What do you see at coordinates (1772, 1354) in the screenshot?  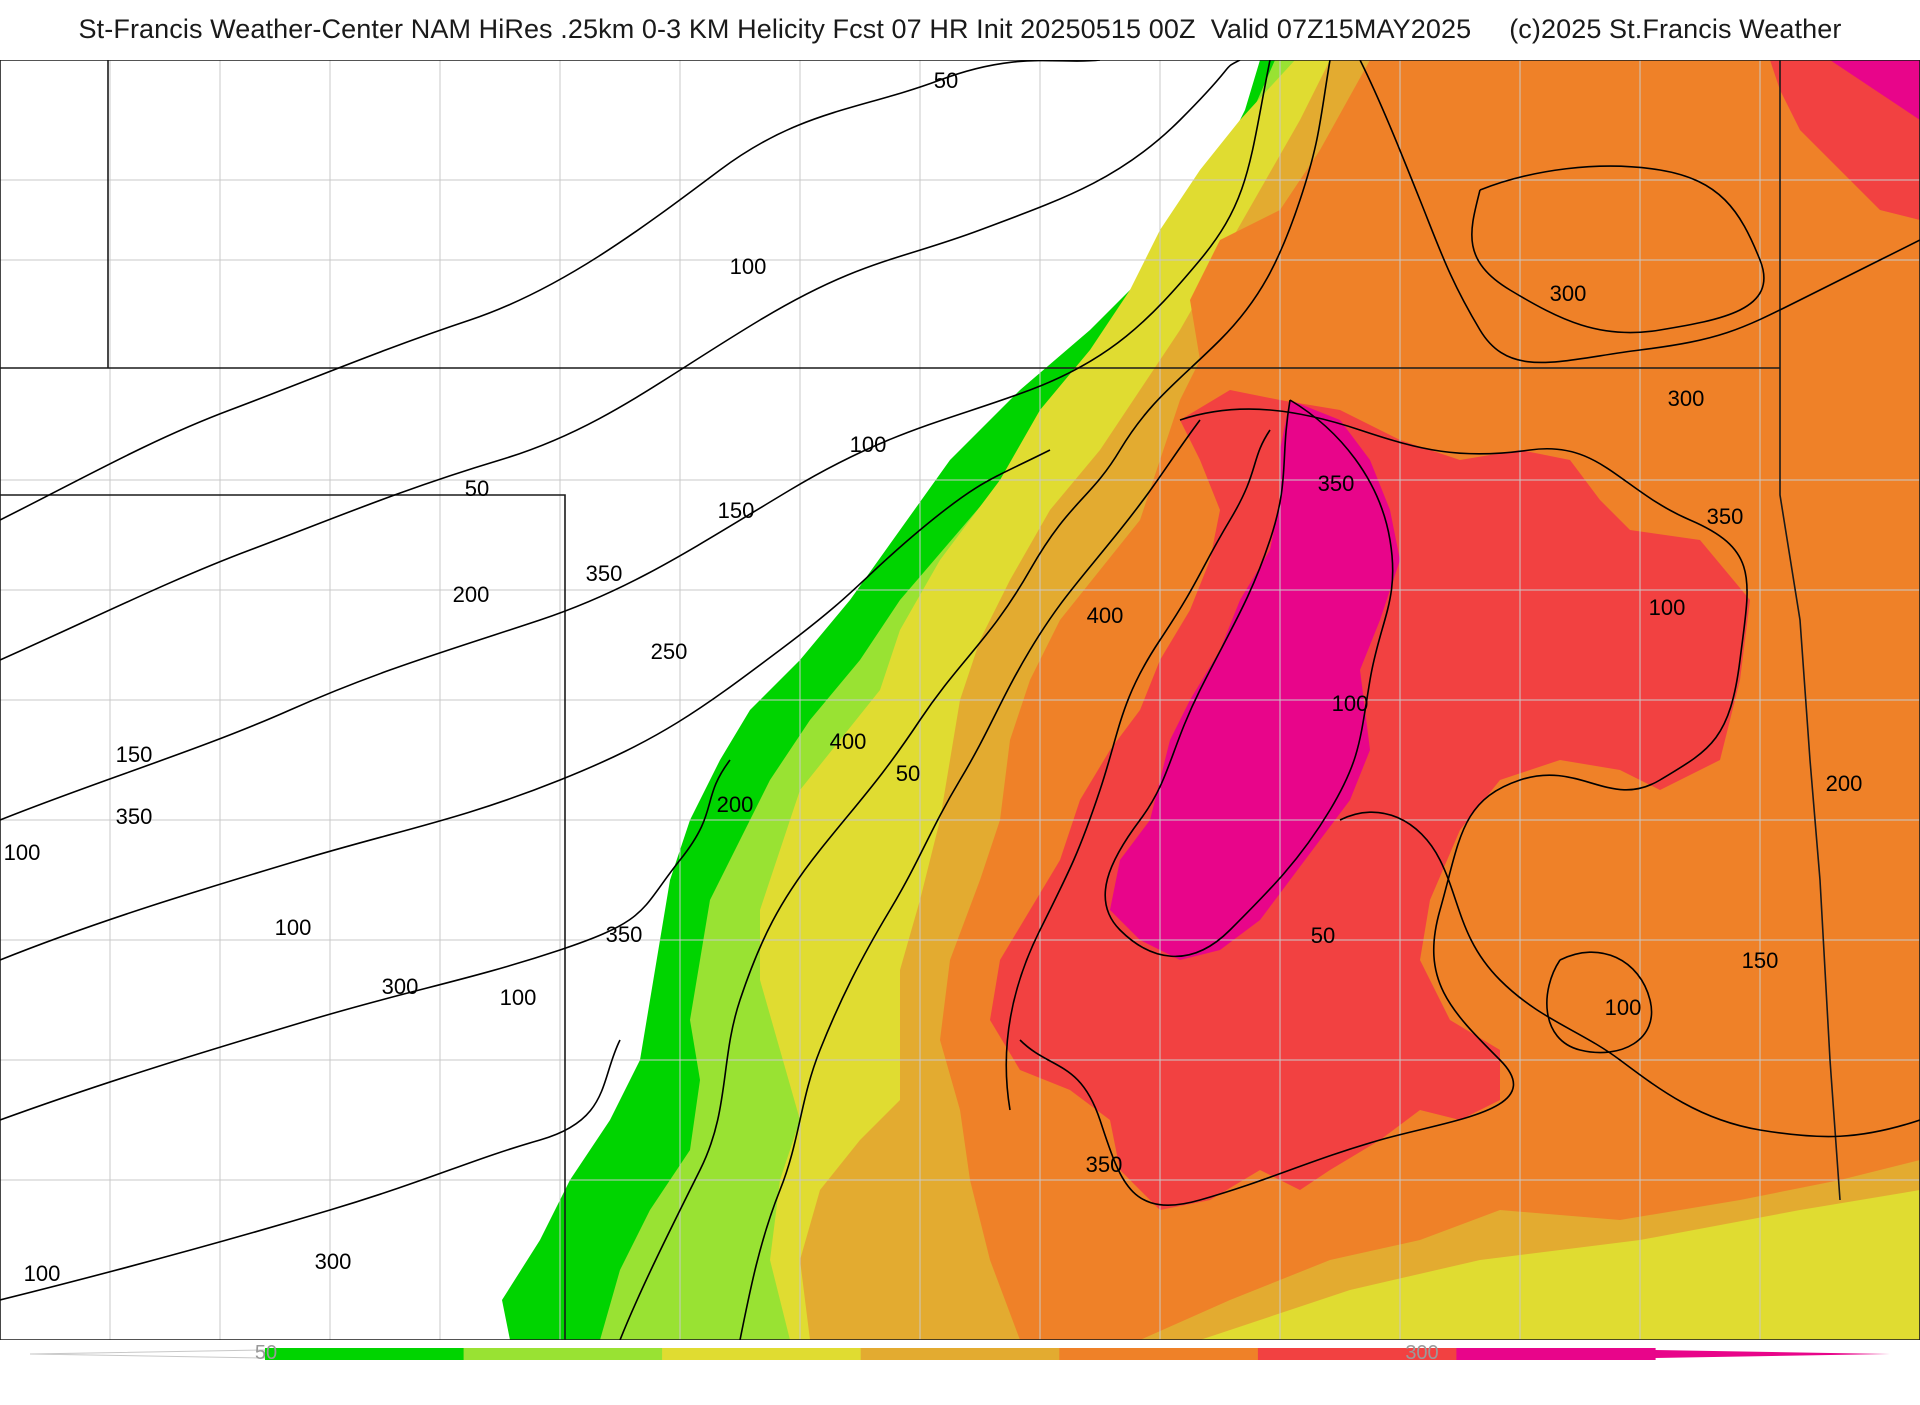 I see `colorbar-right-arrow` at bounding box center [1772, 1354].